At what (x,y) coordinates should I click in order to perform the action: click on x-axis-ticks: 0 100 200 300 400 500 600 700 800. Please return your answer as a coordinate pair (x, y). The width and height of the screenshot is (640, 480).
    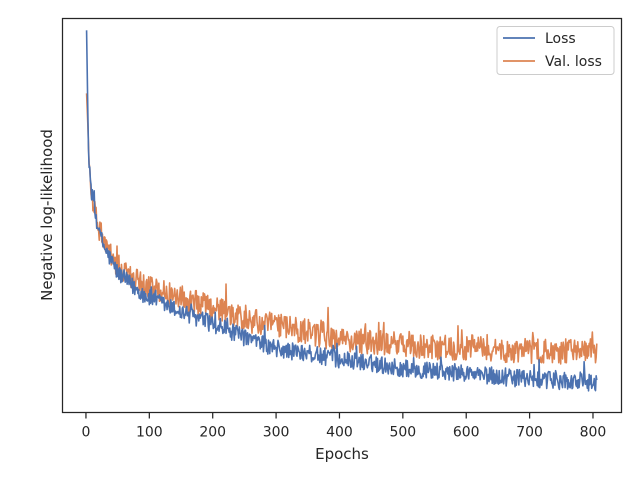
    Looking at the image, I should click on (344, 426).